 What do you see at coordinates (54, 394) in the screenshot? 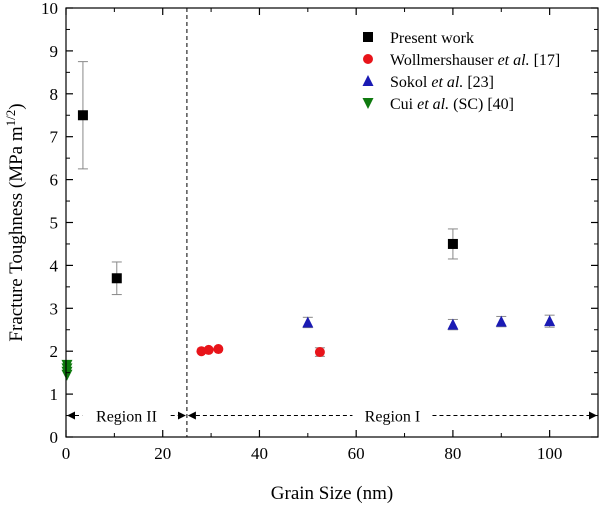
I see `y-tick-label: 1` at bounding box center [54, 394].